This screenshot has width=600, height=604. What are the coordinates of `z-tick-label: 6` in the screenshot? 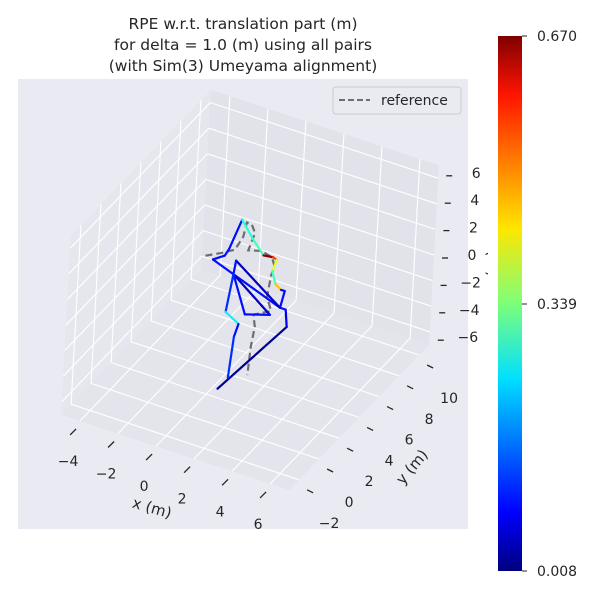 It's located at (476, 174).